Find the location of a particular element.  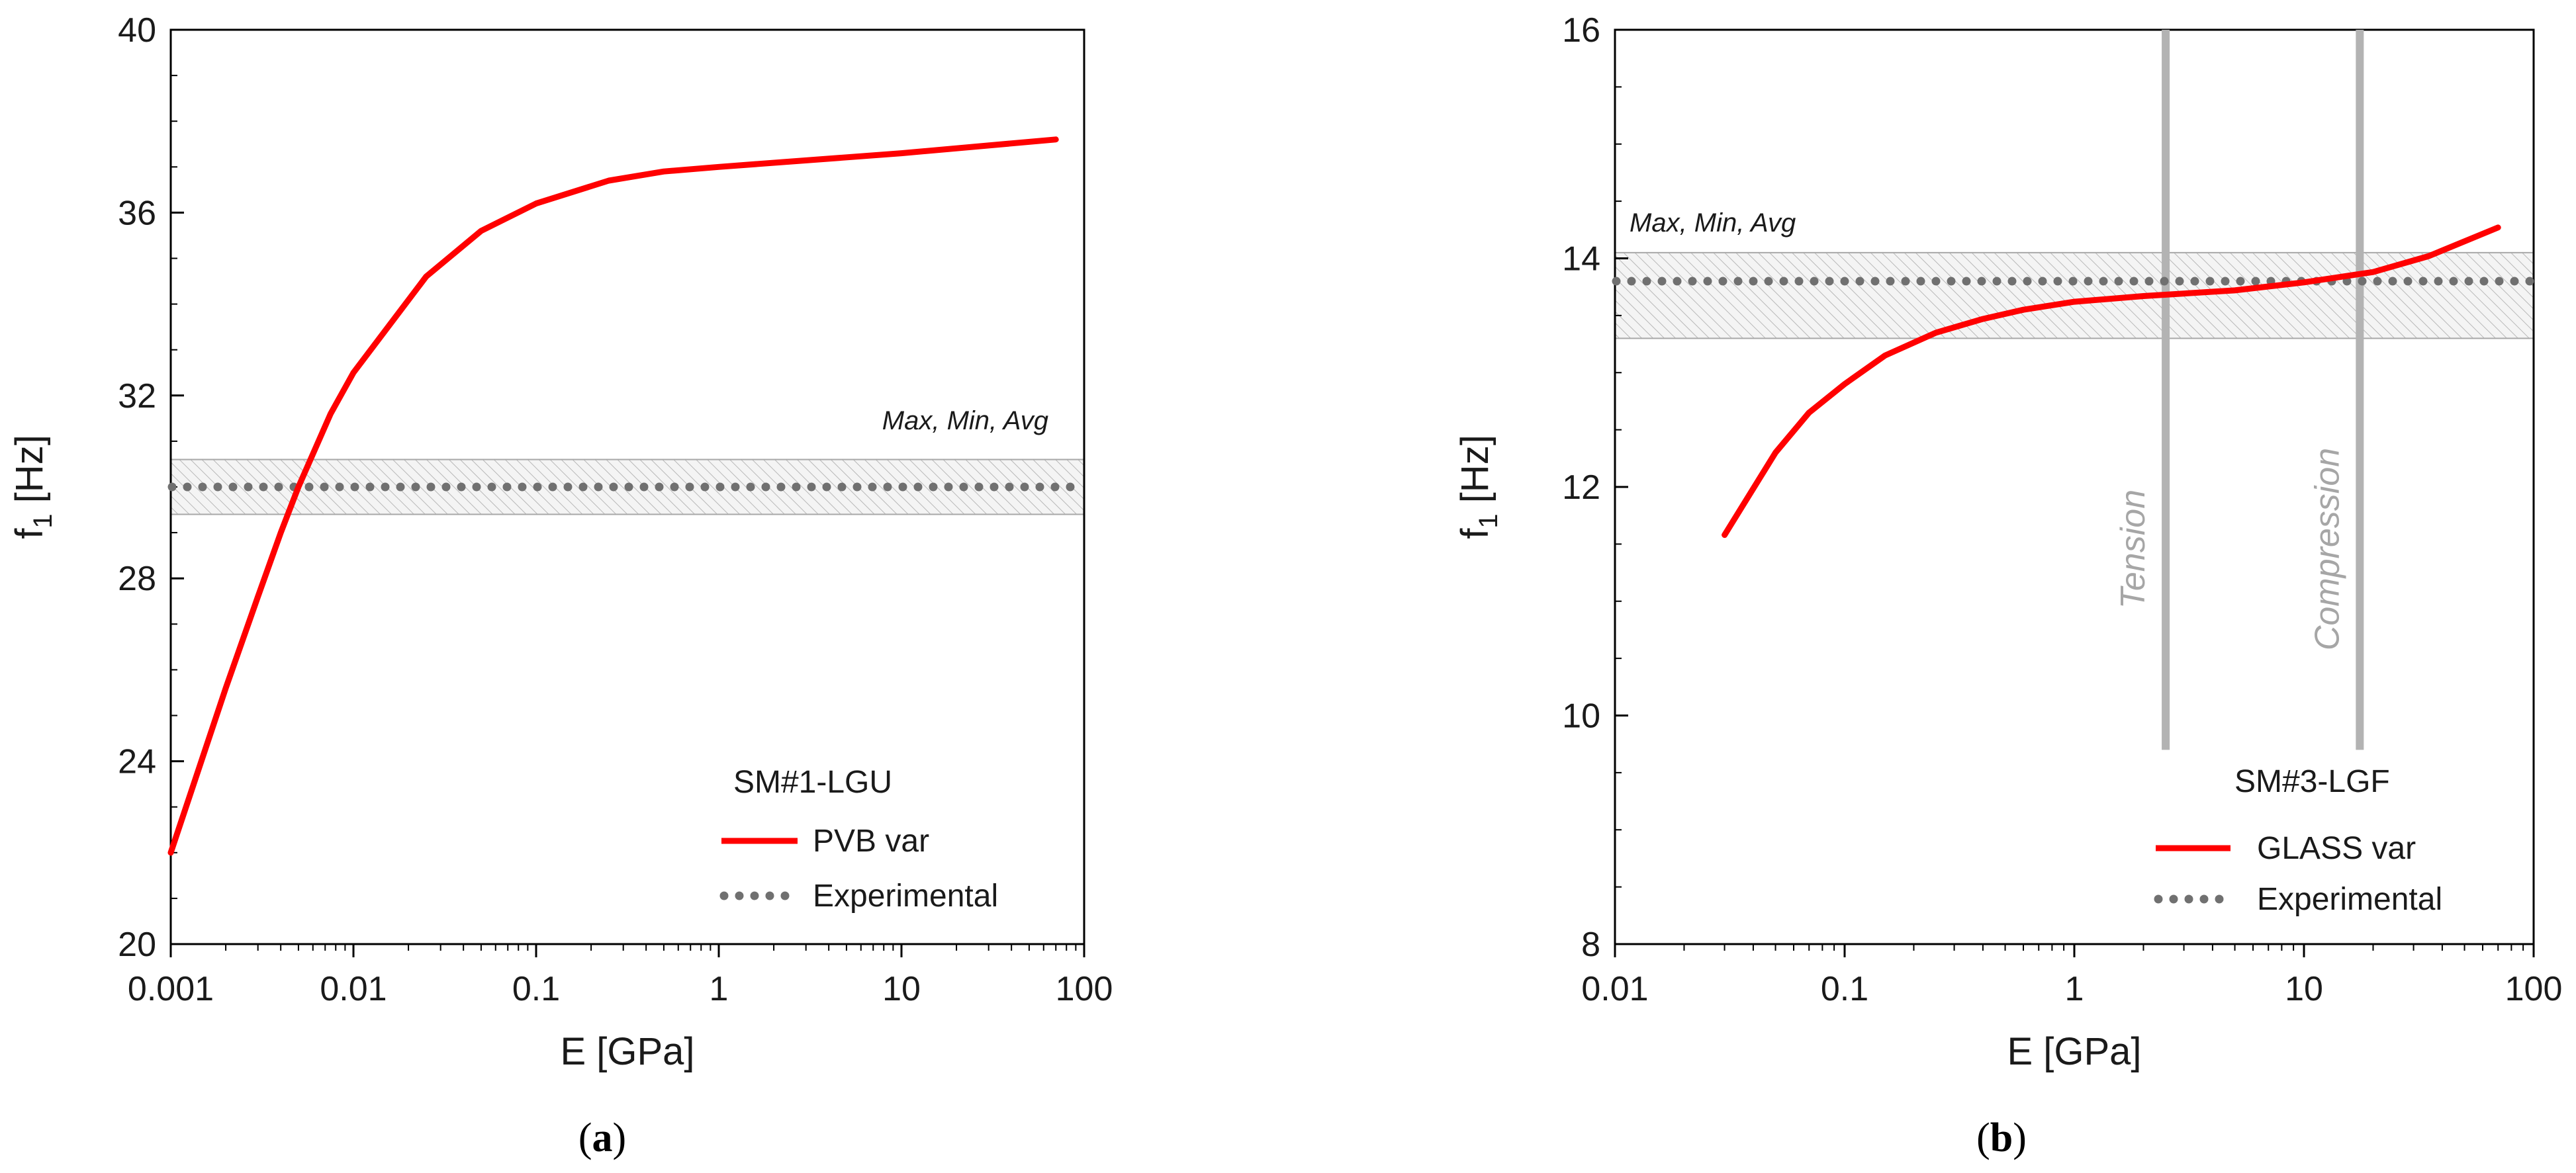

a-legend-label-model: PVB var is located at coordinates (871, 841).